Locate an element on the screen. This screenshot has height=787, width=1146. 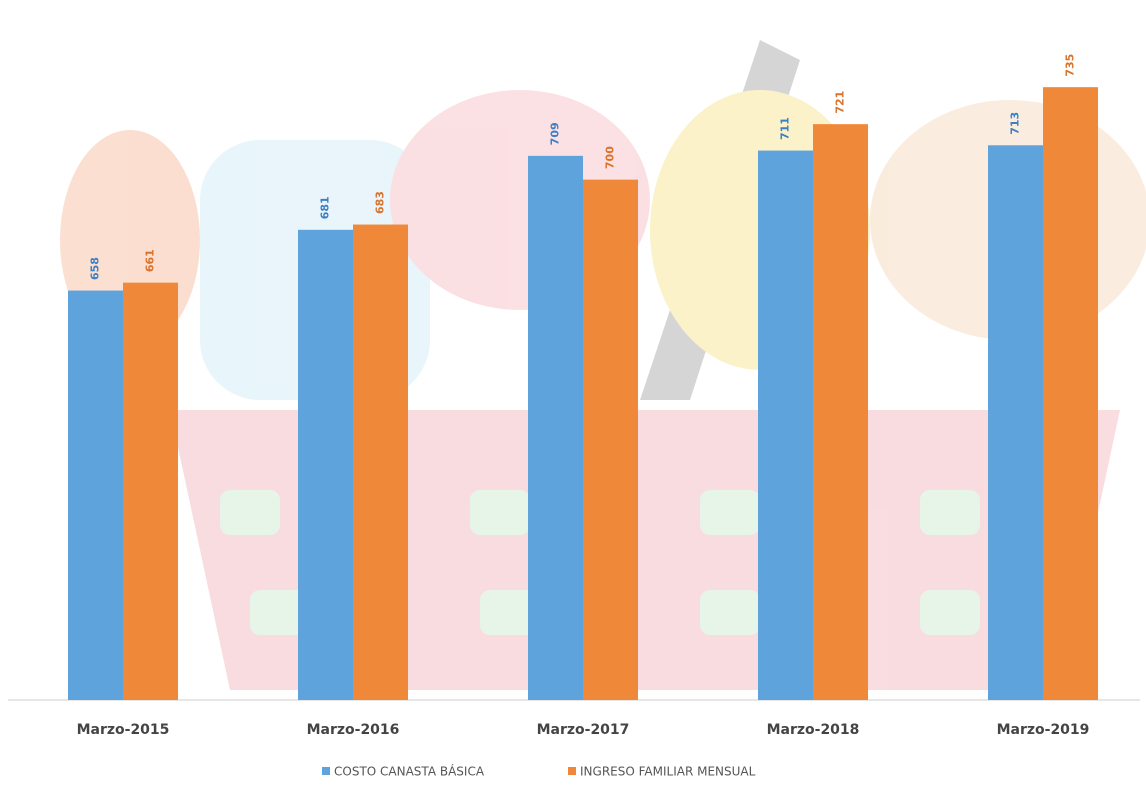
value-label: 681 is located at coordinates (325, 207).